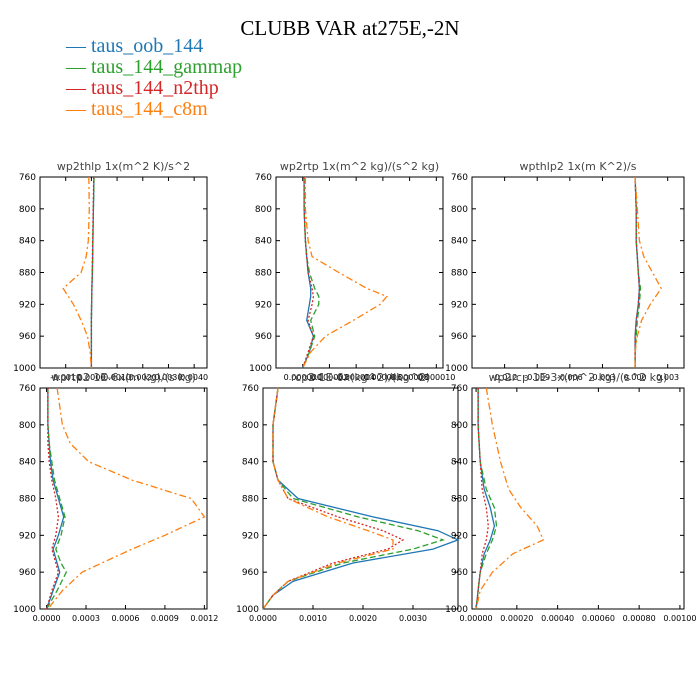  I want to click on x-tick-label: 0.000004, so click(356, 377).